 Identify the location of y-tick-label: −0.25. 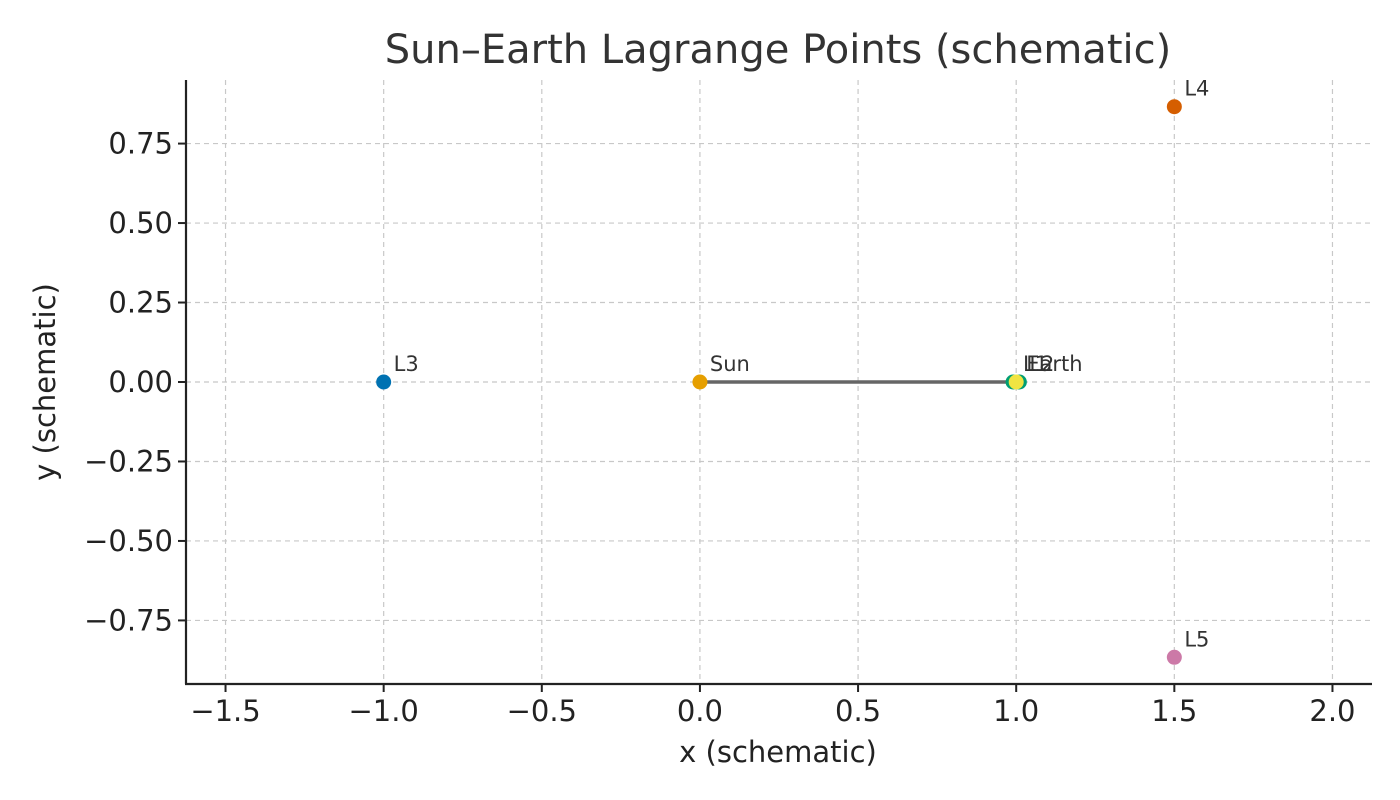
(128, 461).